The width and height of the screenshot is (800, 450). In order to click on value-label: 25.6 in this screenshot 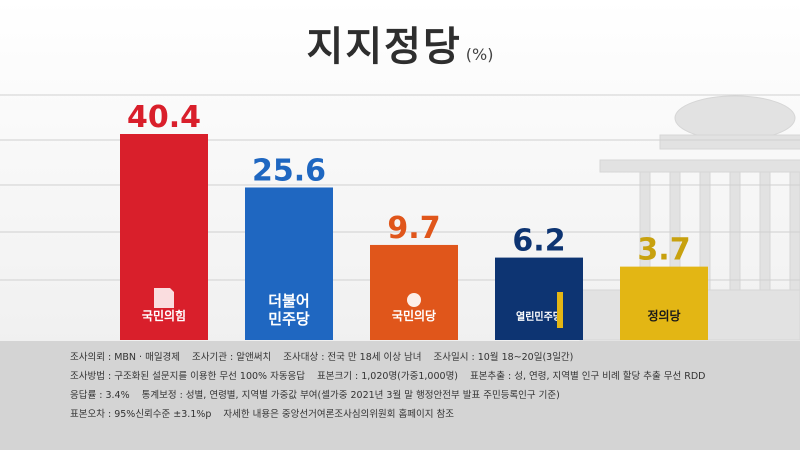, I will do `click(289, 170)`.